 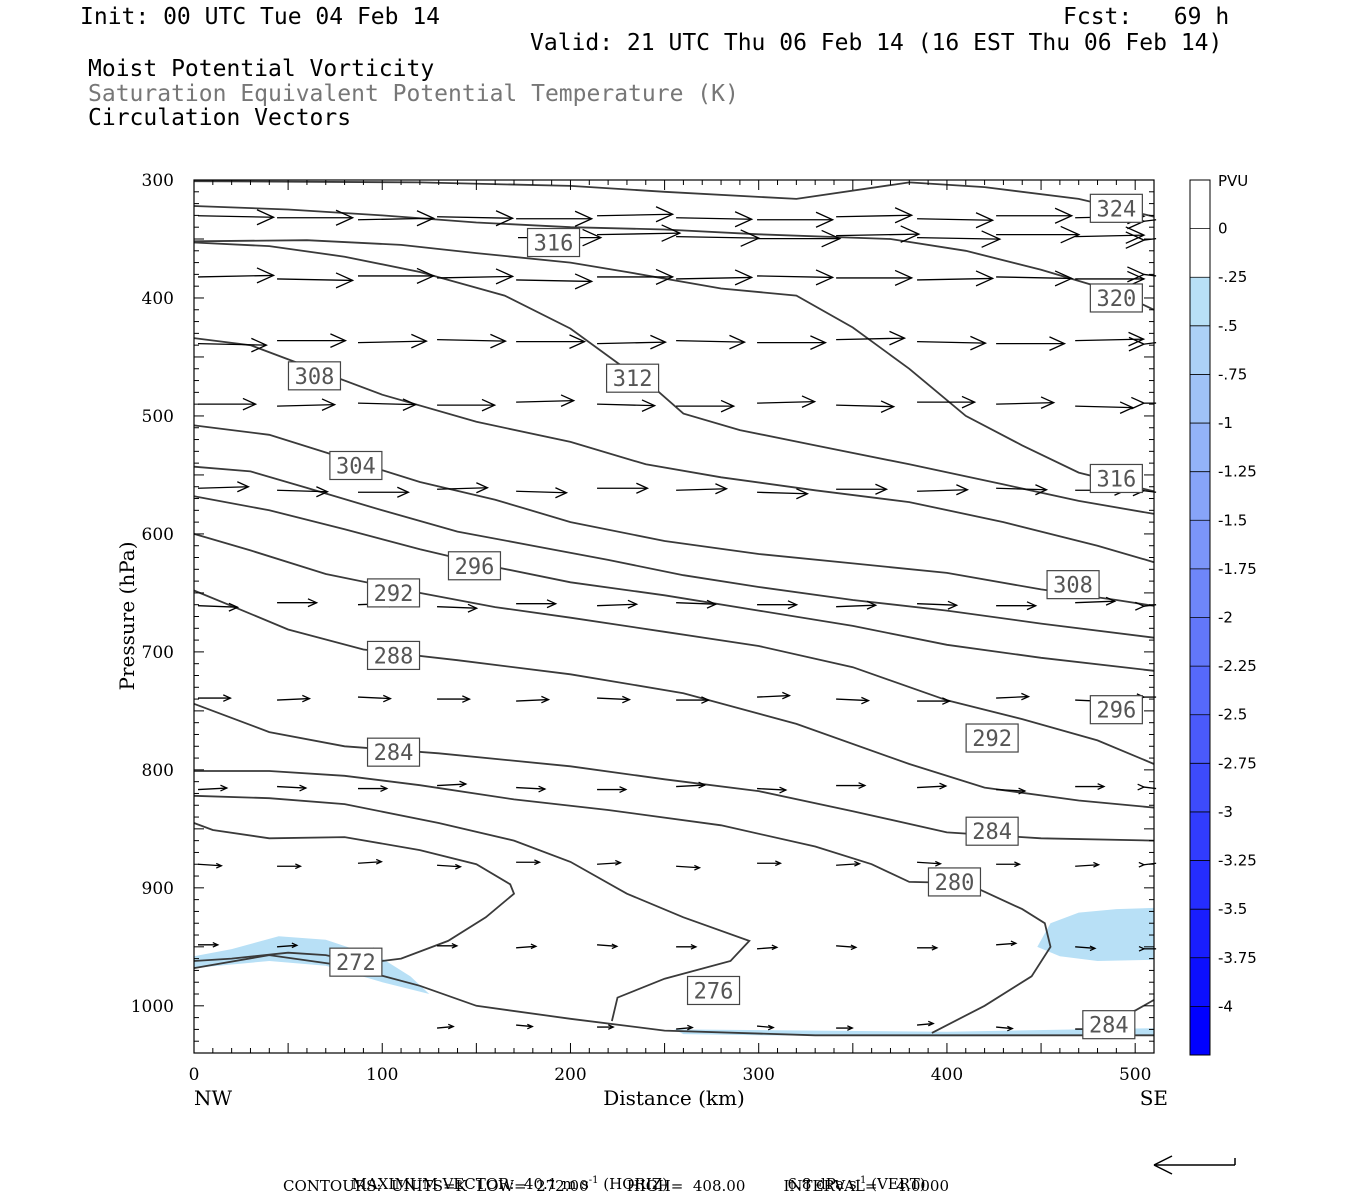 I want to click on y-tick-label: 300, so click(x=158, y=181).